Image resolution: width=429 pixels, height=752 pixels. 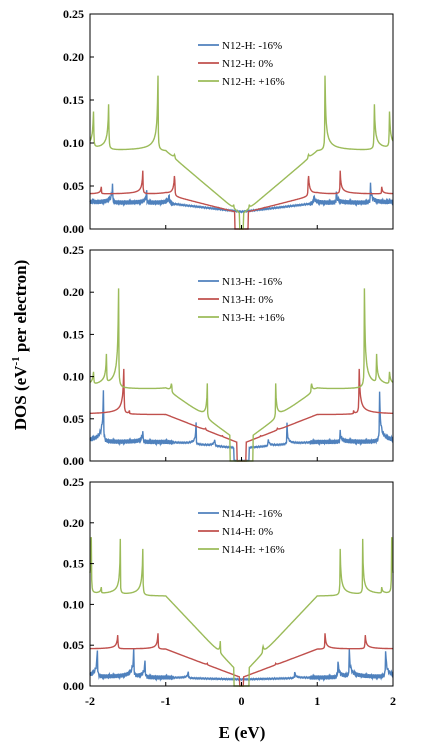 I want to click on legend-label-3-1: N14-H: -16%, so click(x=252, y=514).